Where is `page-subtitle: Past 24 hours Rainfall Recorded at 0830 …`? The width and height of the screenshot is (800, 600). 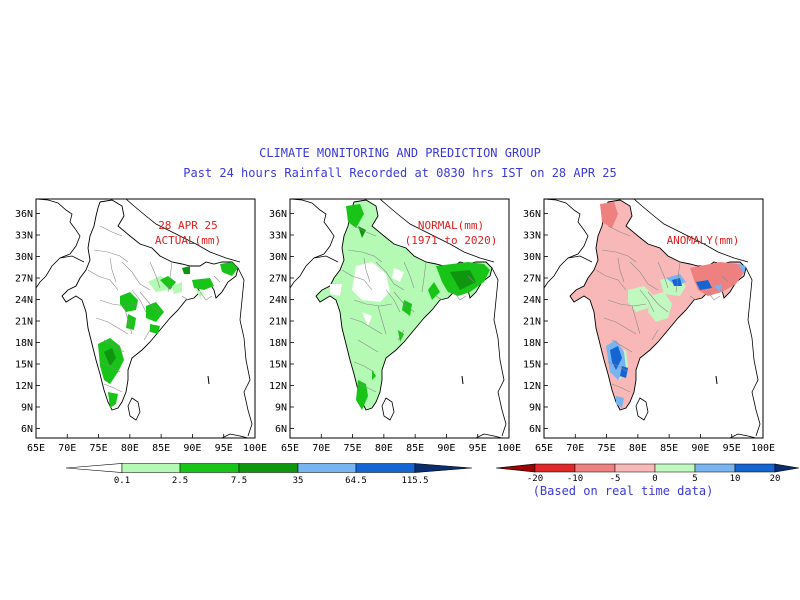 page-subtitle: Past 24 hours Rainfall Recorded at 0830 … is located at coordinates (400, 173).